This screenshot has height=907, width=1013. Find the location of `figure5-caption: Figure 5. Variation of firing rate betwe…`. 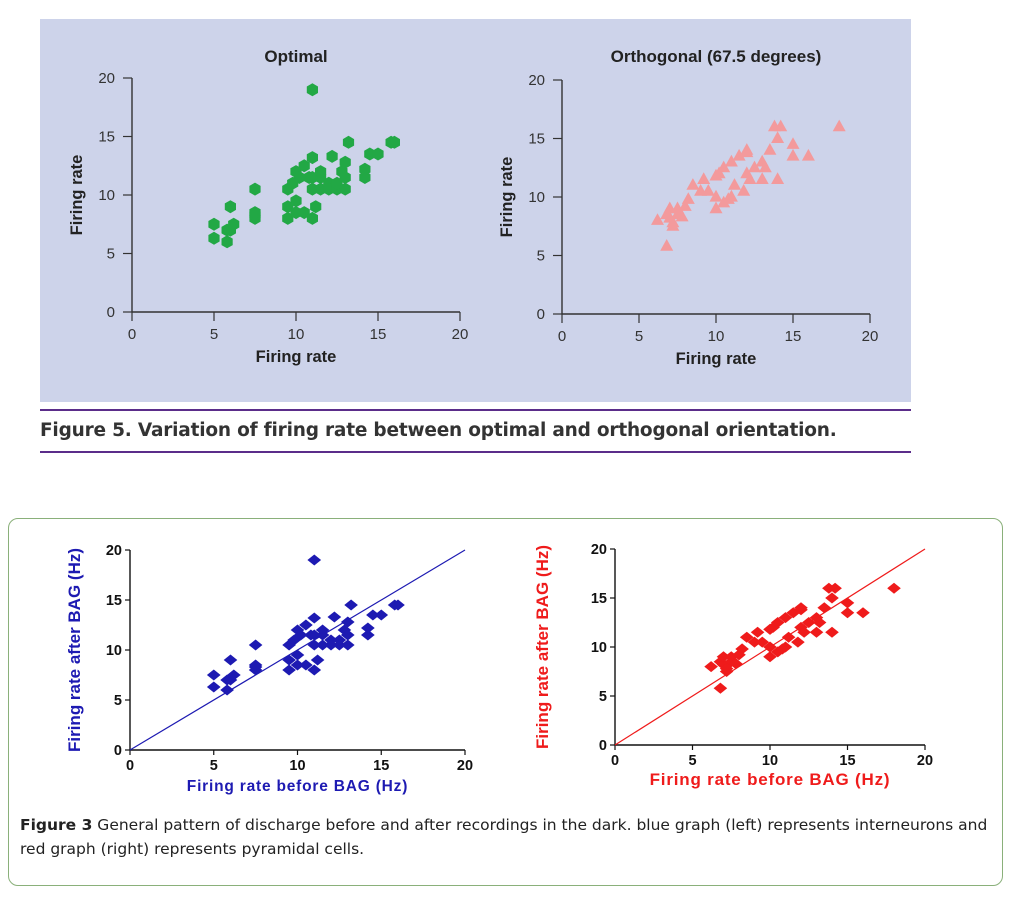

figure5-caption: Figure 5. Variation of firing rate betwe… is located at coordinates (438, 430).